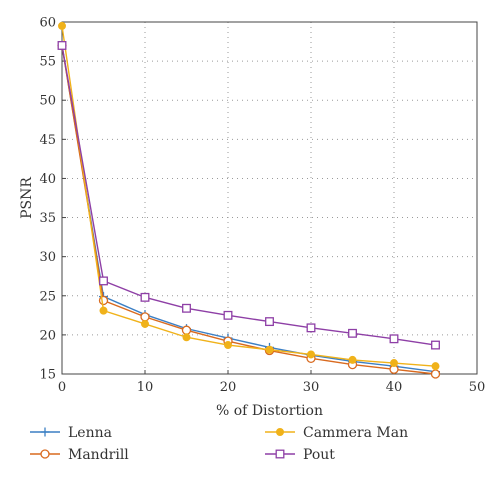 The image size is (500, 477). What do you see at coordinates (62, 387) in the screenshot?
I see `x-tick-label: 0` at bounding box center [62, 387].